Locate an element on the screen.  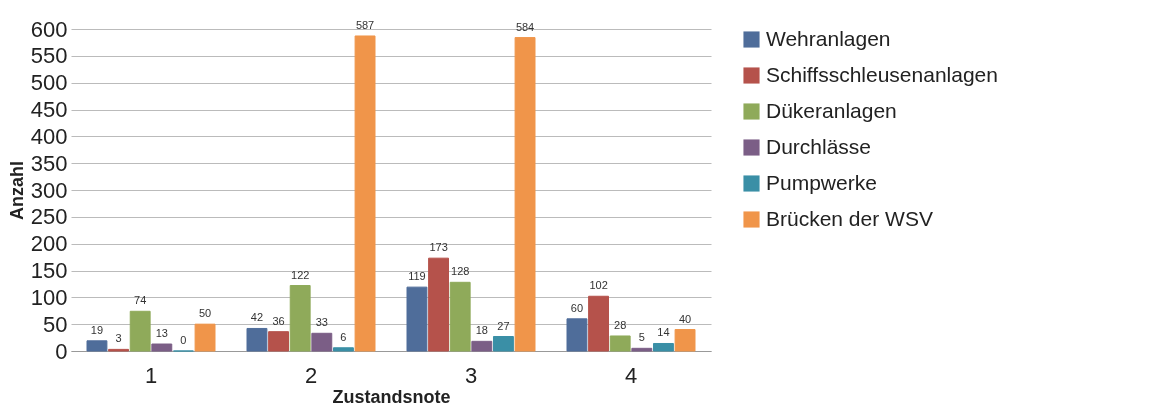
data-label: 102 is located at coordinates (598, 285).